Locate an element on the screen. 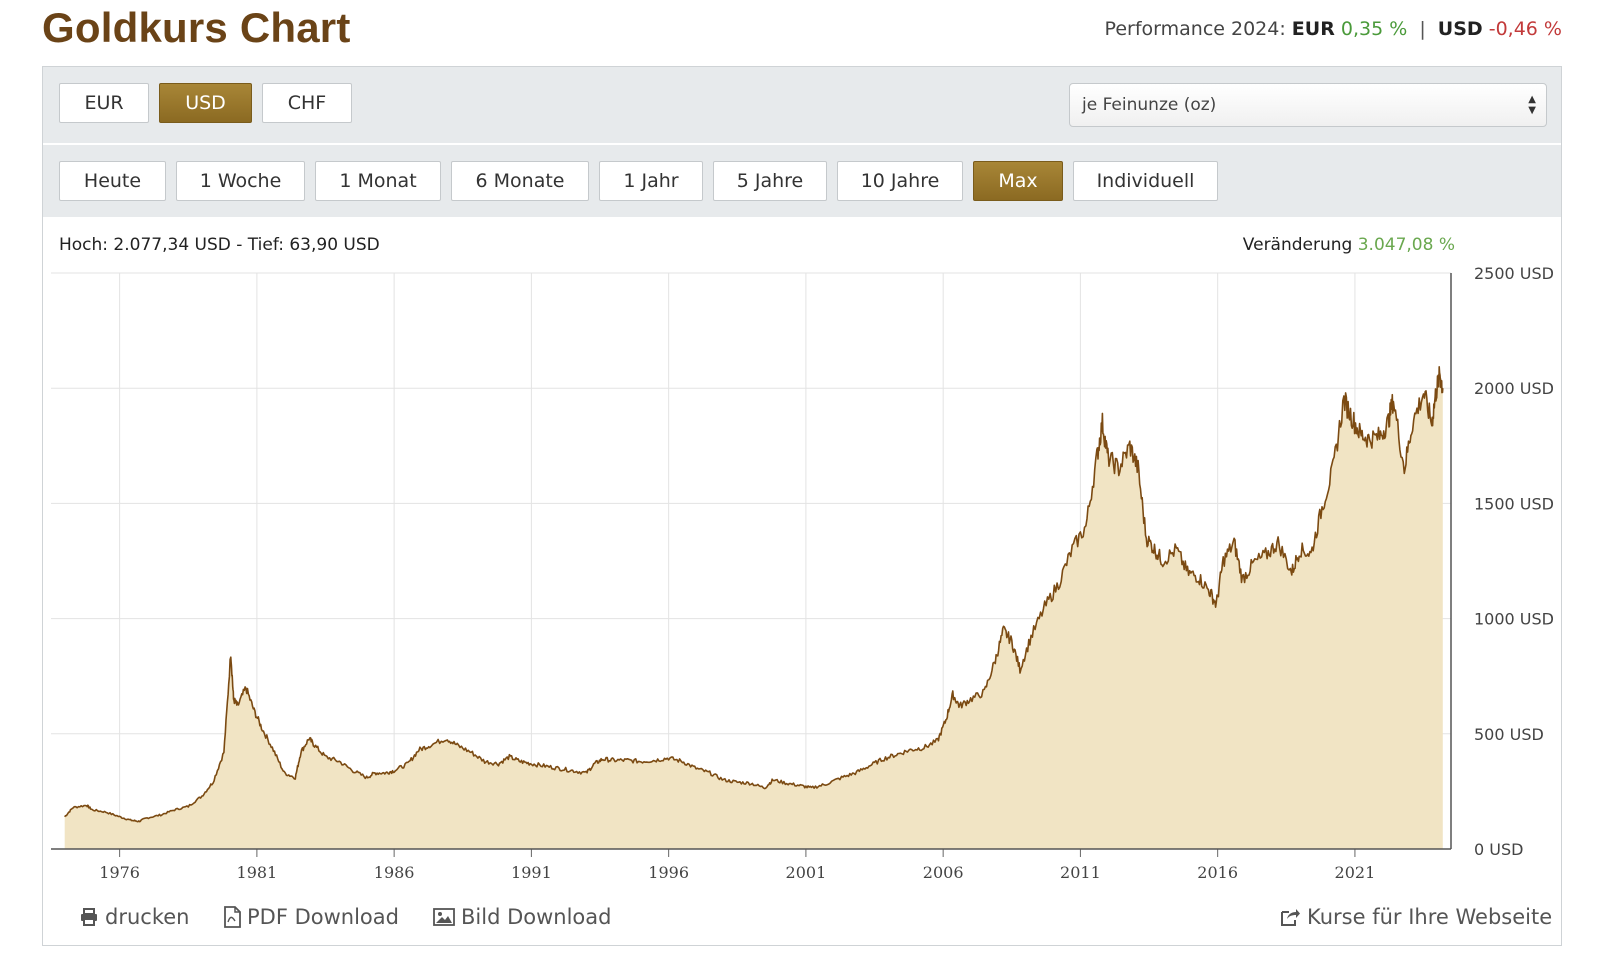 The image size is (1600, 974). image-icon is located at coordinates (444, 917).